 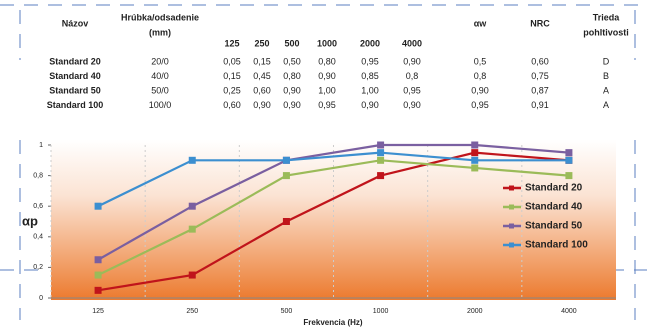 What do you see at coordinates (75, 90) in the screenshot?
I see `table-cell: Standard 50` at bounding box center [75, 90].